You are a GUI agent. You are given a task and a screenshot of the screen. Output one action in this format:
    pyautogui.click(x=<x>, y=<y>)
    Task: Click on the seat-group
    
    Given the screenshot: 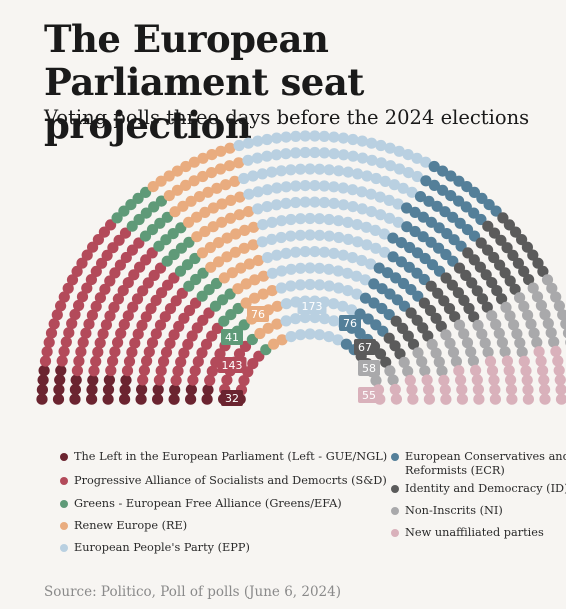 What is the action you would take?
    pyautogui.click(x=469, y=375)
    